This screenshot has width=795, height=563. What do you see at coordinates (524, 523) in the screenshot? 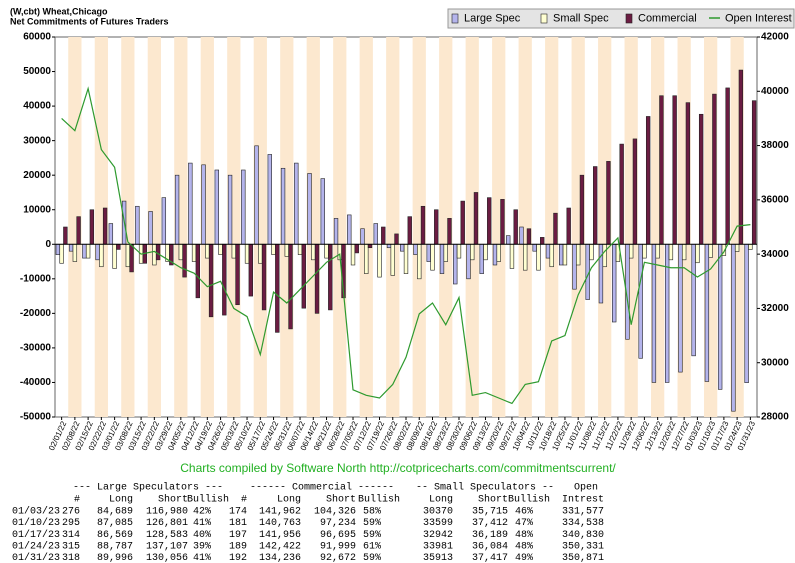
I see `table-cell: 47%` at bounding box center [524, 523].